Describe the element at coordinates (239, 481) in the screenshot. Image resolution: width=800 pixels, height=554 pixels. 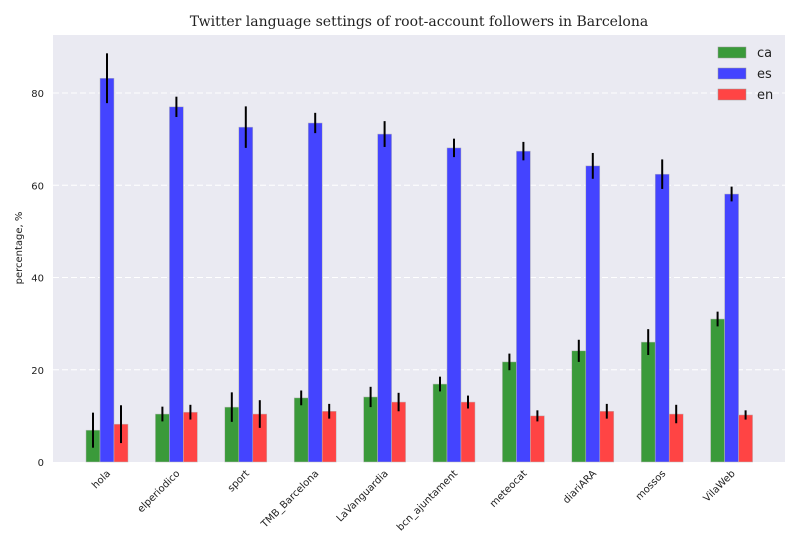
I see `x-tick-label: sport` at that location.